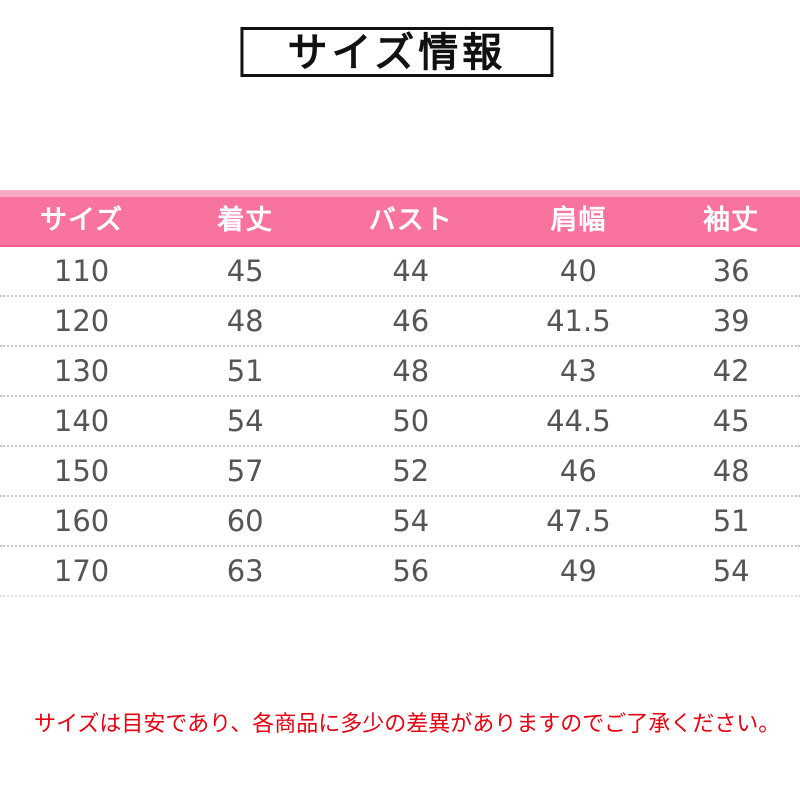 This screenshot has height=800, width=800. What do you see at coordinates (81, 471) in the screenshot?
I see `table-cell: 150` at bounding box center [81, 471].